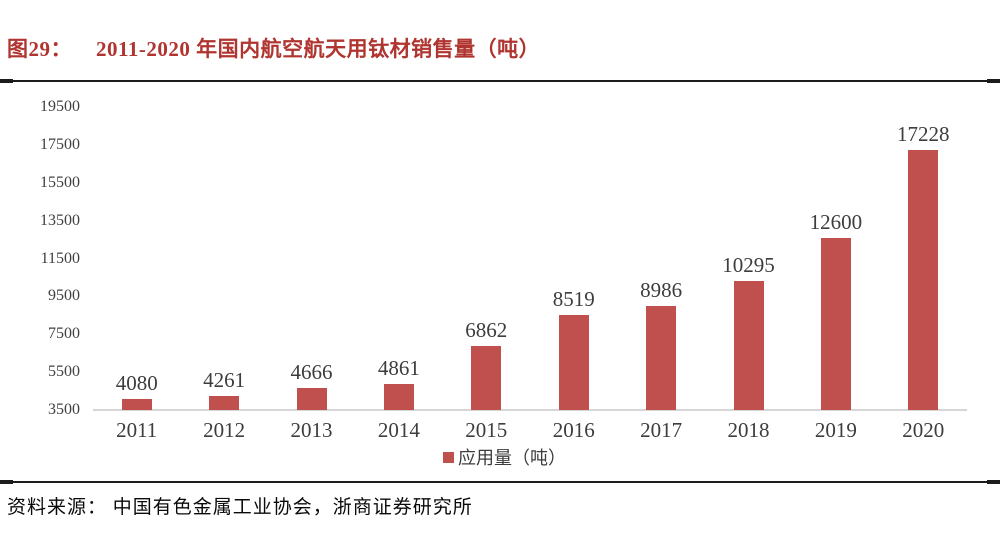 This screenshot has width=1000, height=538. Describe the element at coordinates (224, 402) in the screenshot. I see `bar-2012` at that location.